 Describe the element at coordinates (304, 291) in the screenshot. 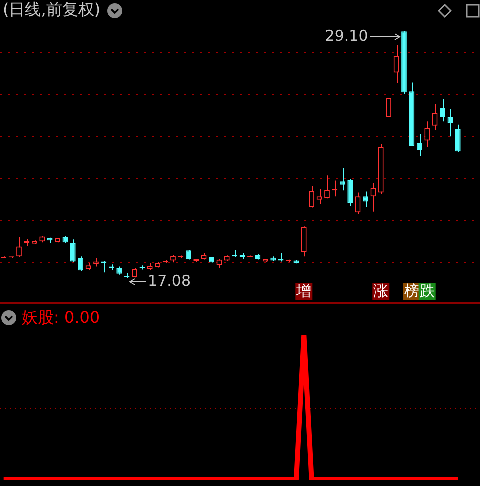

I see `text: 增` at that location.